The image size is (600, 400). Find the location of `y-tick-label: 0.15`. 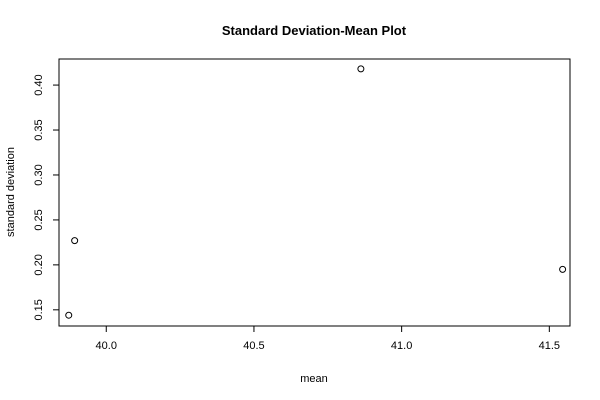

y-tick-label: 0.15 is located at coordinates (39, 309).